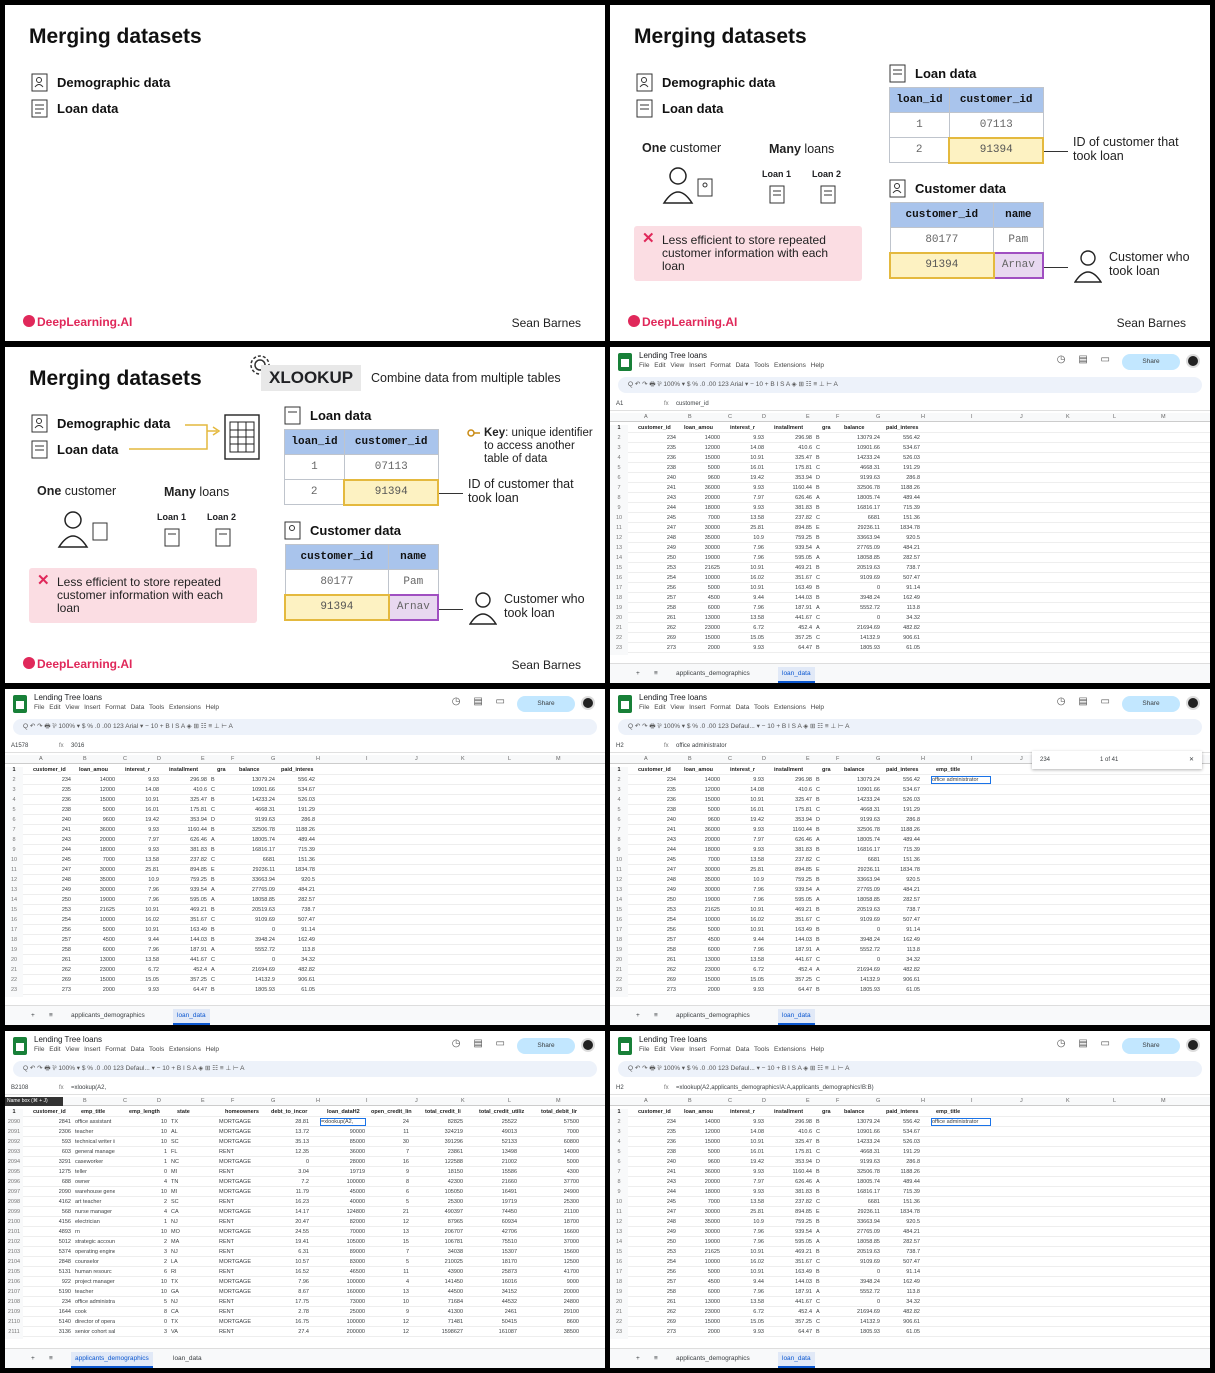 The height and width of the screenshot is (1373, 1215). Describe the element at coordinates (870, 1292) in the screenshot. I see `cell: 5552.72` at that location.